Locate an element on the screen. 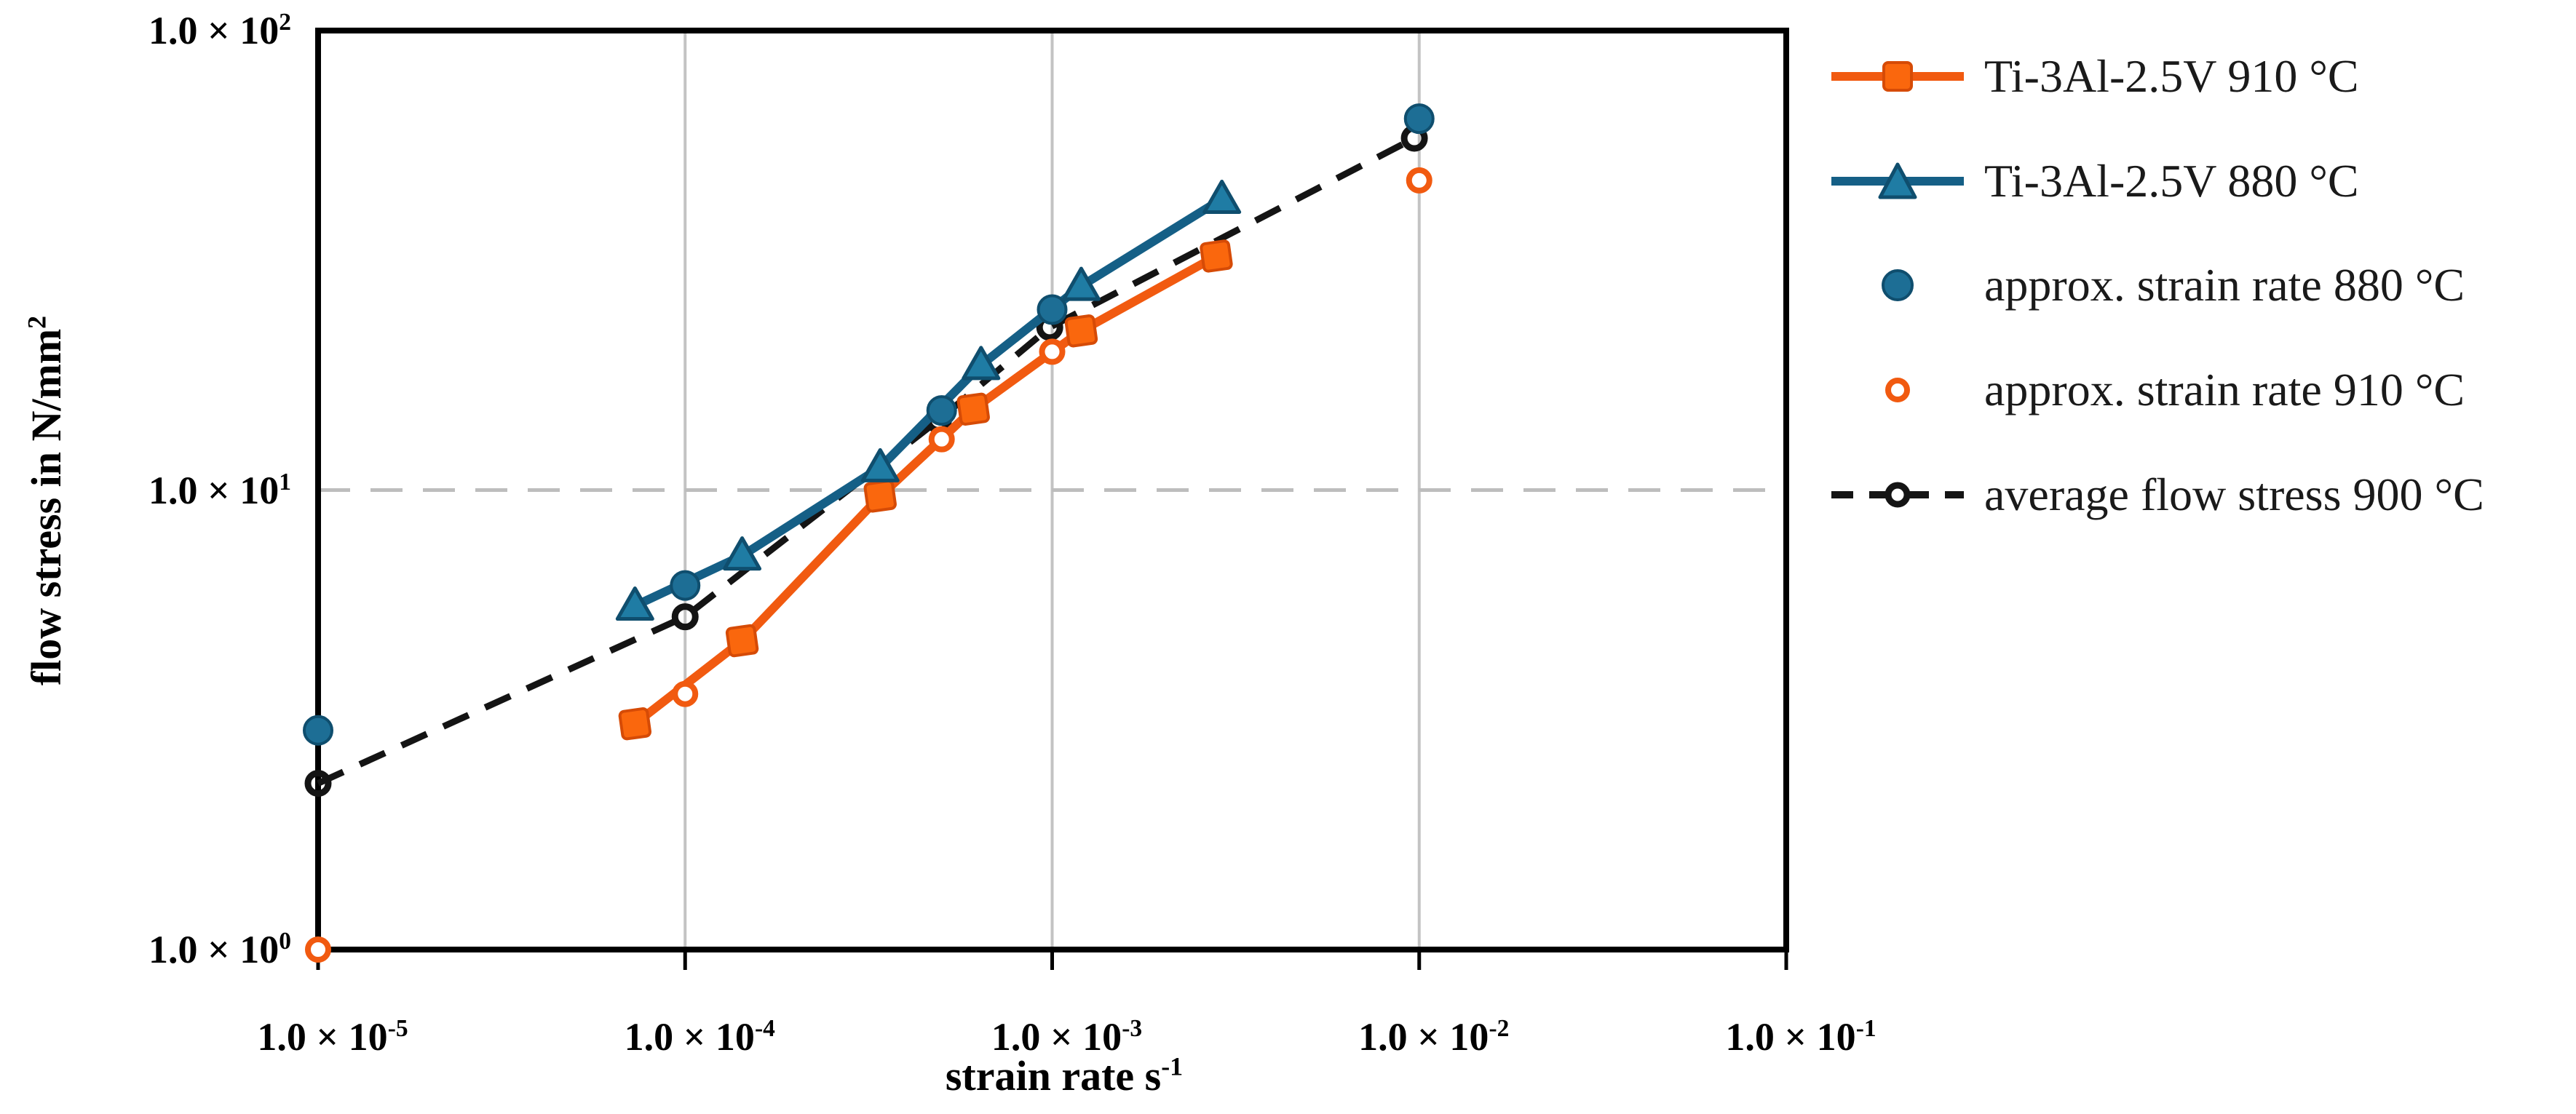 The width and height of the screenshot is (2576, 1114). legend-label: average flow stress 900 °C is located at coordinates (2234, 494).